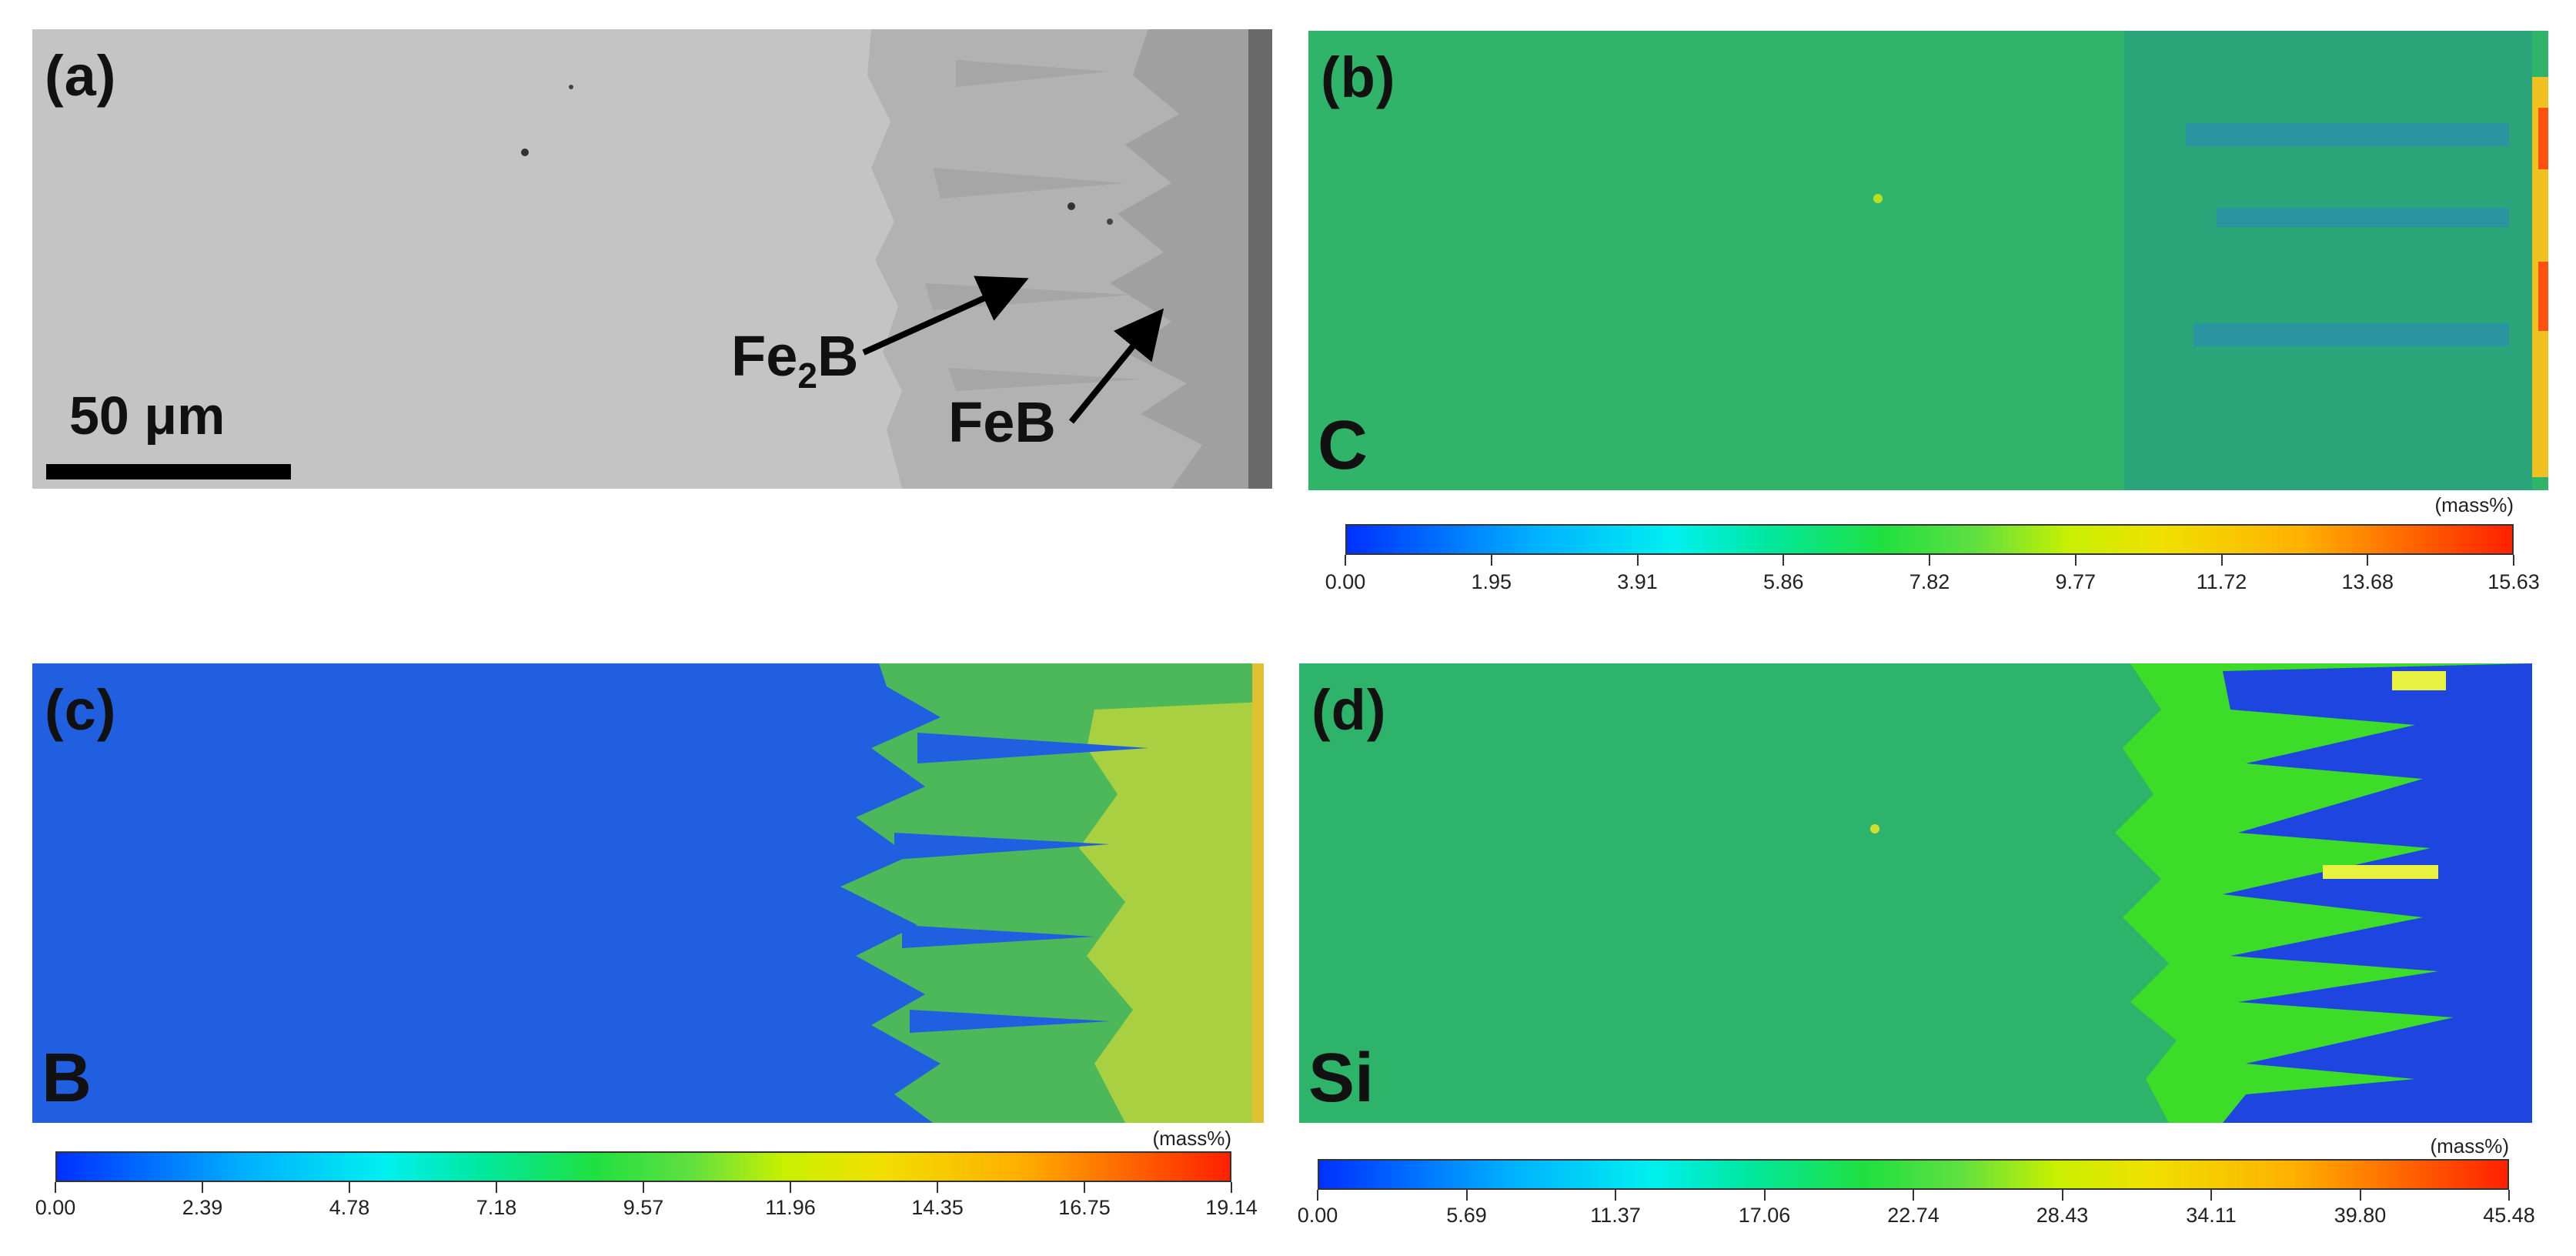 Image resolution: width=2576 pixels, height=1256 pixels. What do you see at coordinates (2513, 581) in the screenshot?
I see `colorbar-tick-label: 15.63` at bounding box center [2513, 581].